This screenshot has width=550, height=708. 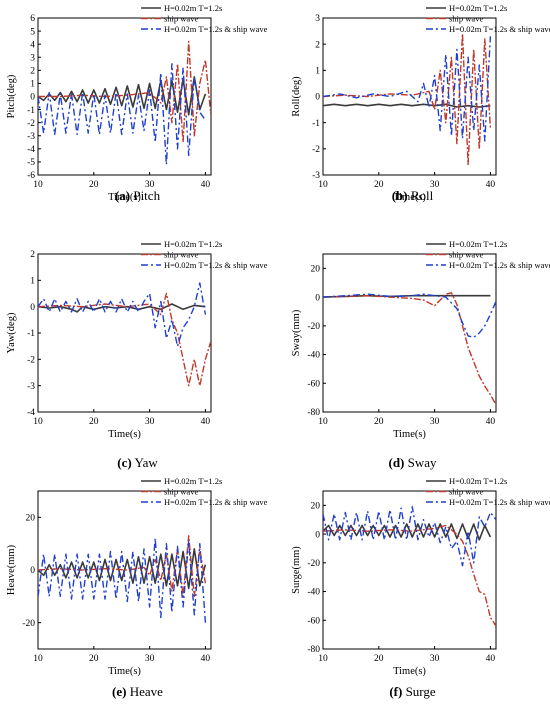 I want to click on caption-a: (a) Pitch, so click(x=137, y=195).